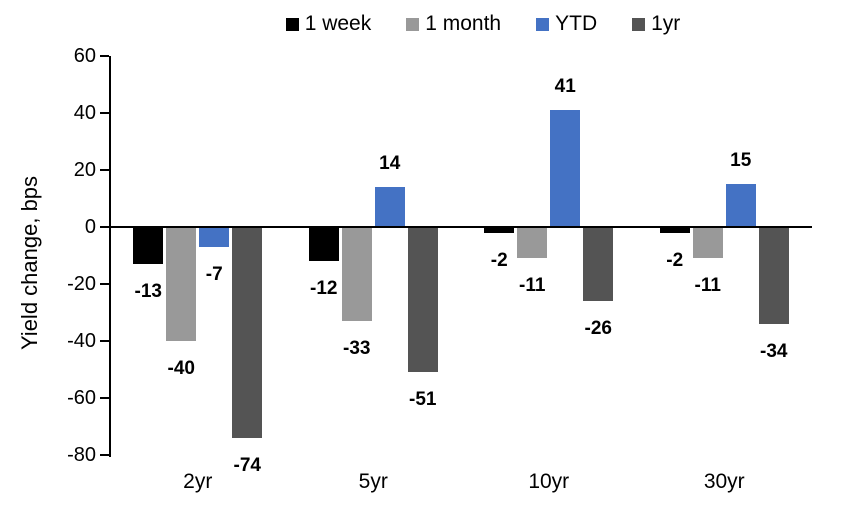  I want to click on bar-value-label: -51, so click(423, 400).